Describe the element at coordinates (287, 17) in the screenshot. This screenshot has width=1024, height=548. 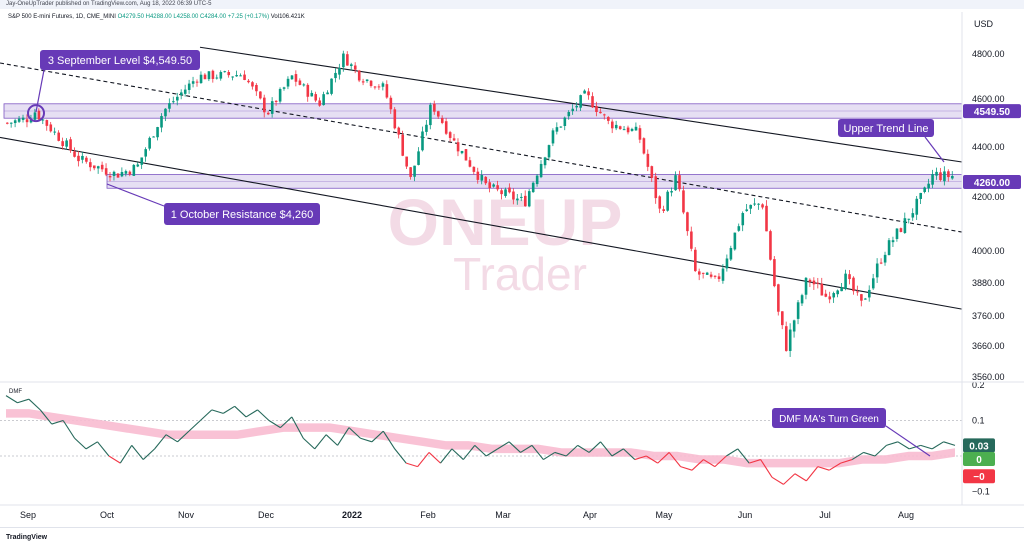
I see `volume-value: Vol106.421K` at that location.